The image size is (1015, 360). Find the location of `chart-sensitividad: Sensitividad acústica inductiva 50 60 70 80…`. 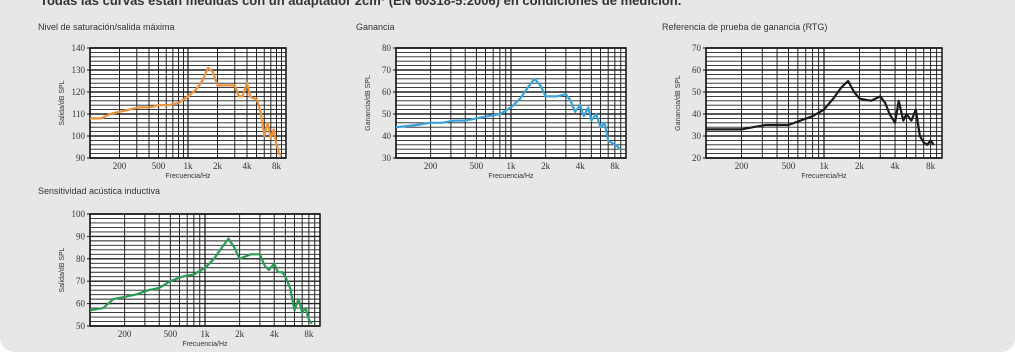

chart-sensitividad: Sensitividad acústica inductiva 50 60 70 80… is located at coordinates (188, 267).